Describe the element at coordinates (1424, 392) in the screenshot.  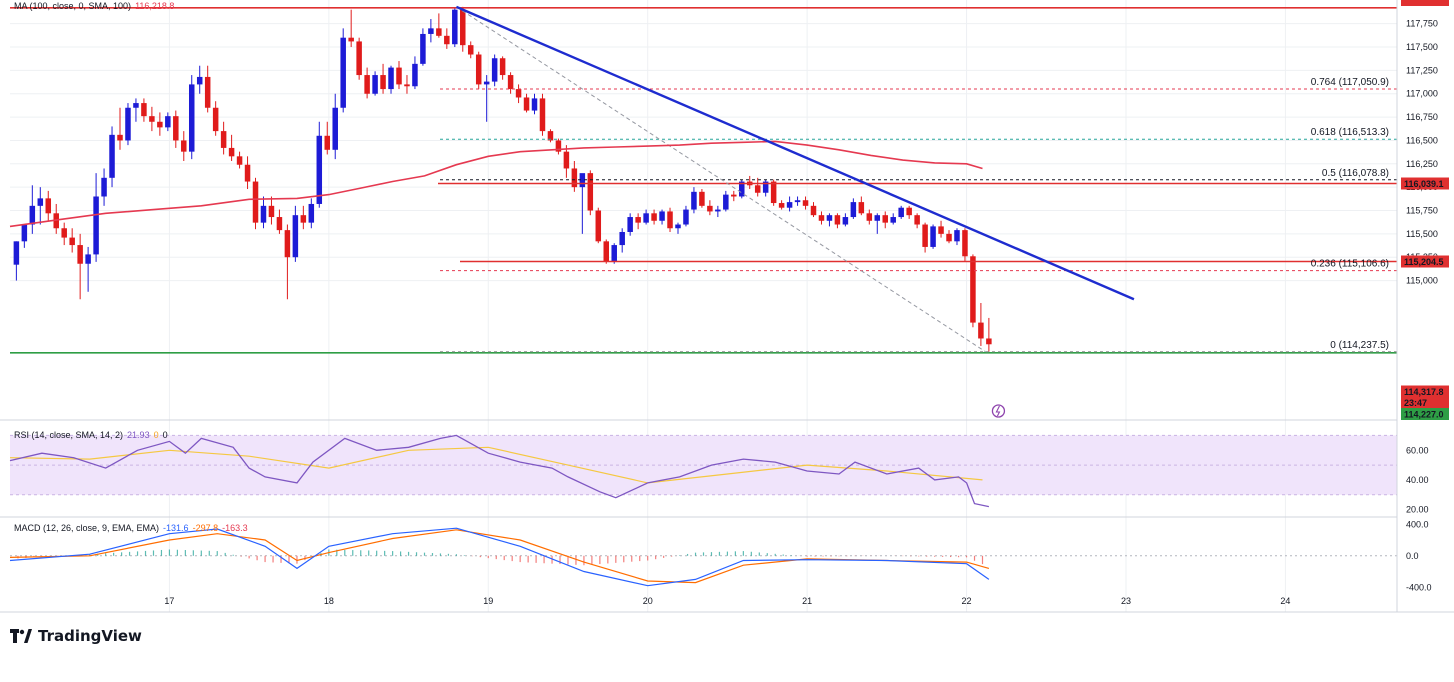
I see `price-badge-text: 114,317.8` at that location.